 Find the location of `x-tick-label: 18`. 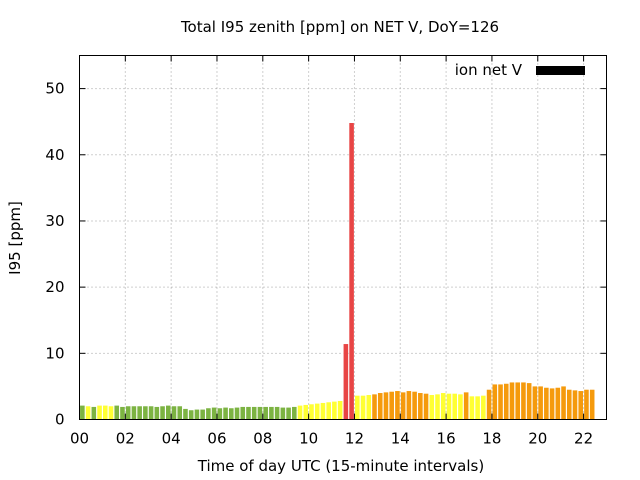

x-tick-label: 18 is located at coordinates (491, 439).